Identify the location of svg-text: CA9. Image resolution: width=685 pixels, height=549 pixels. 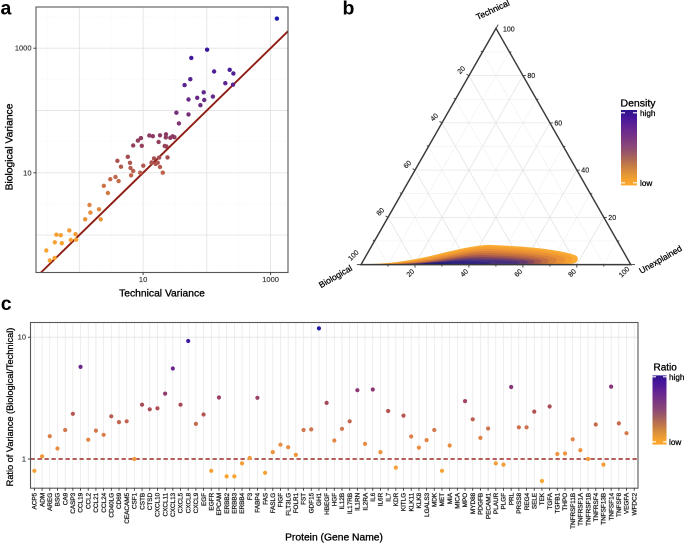
(65, 498).